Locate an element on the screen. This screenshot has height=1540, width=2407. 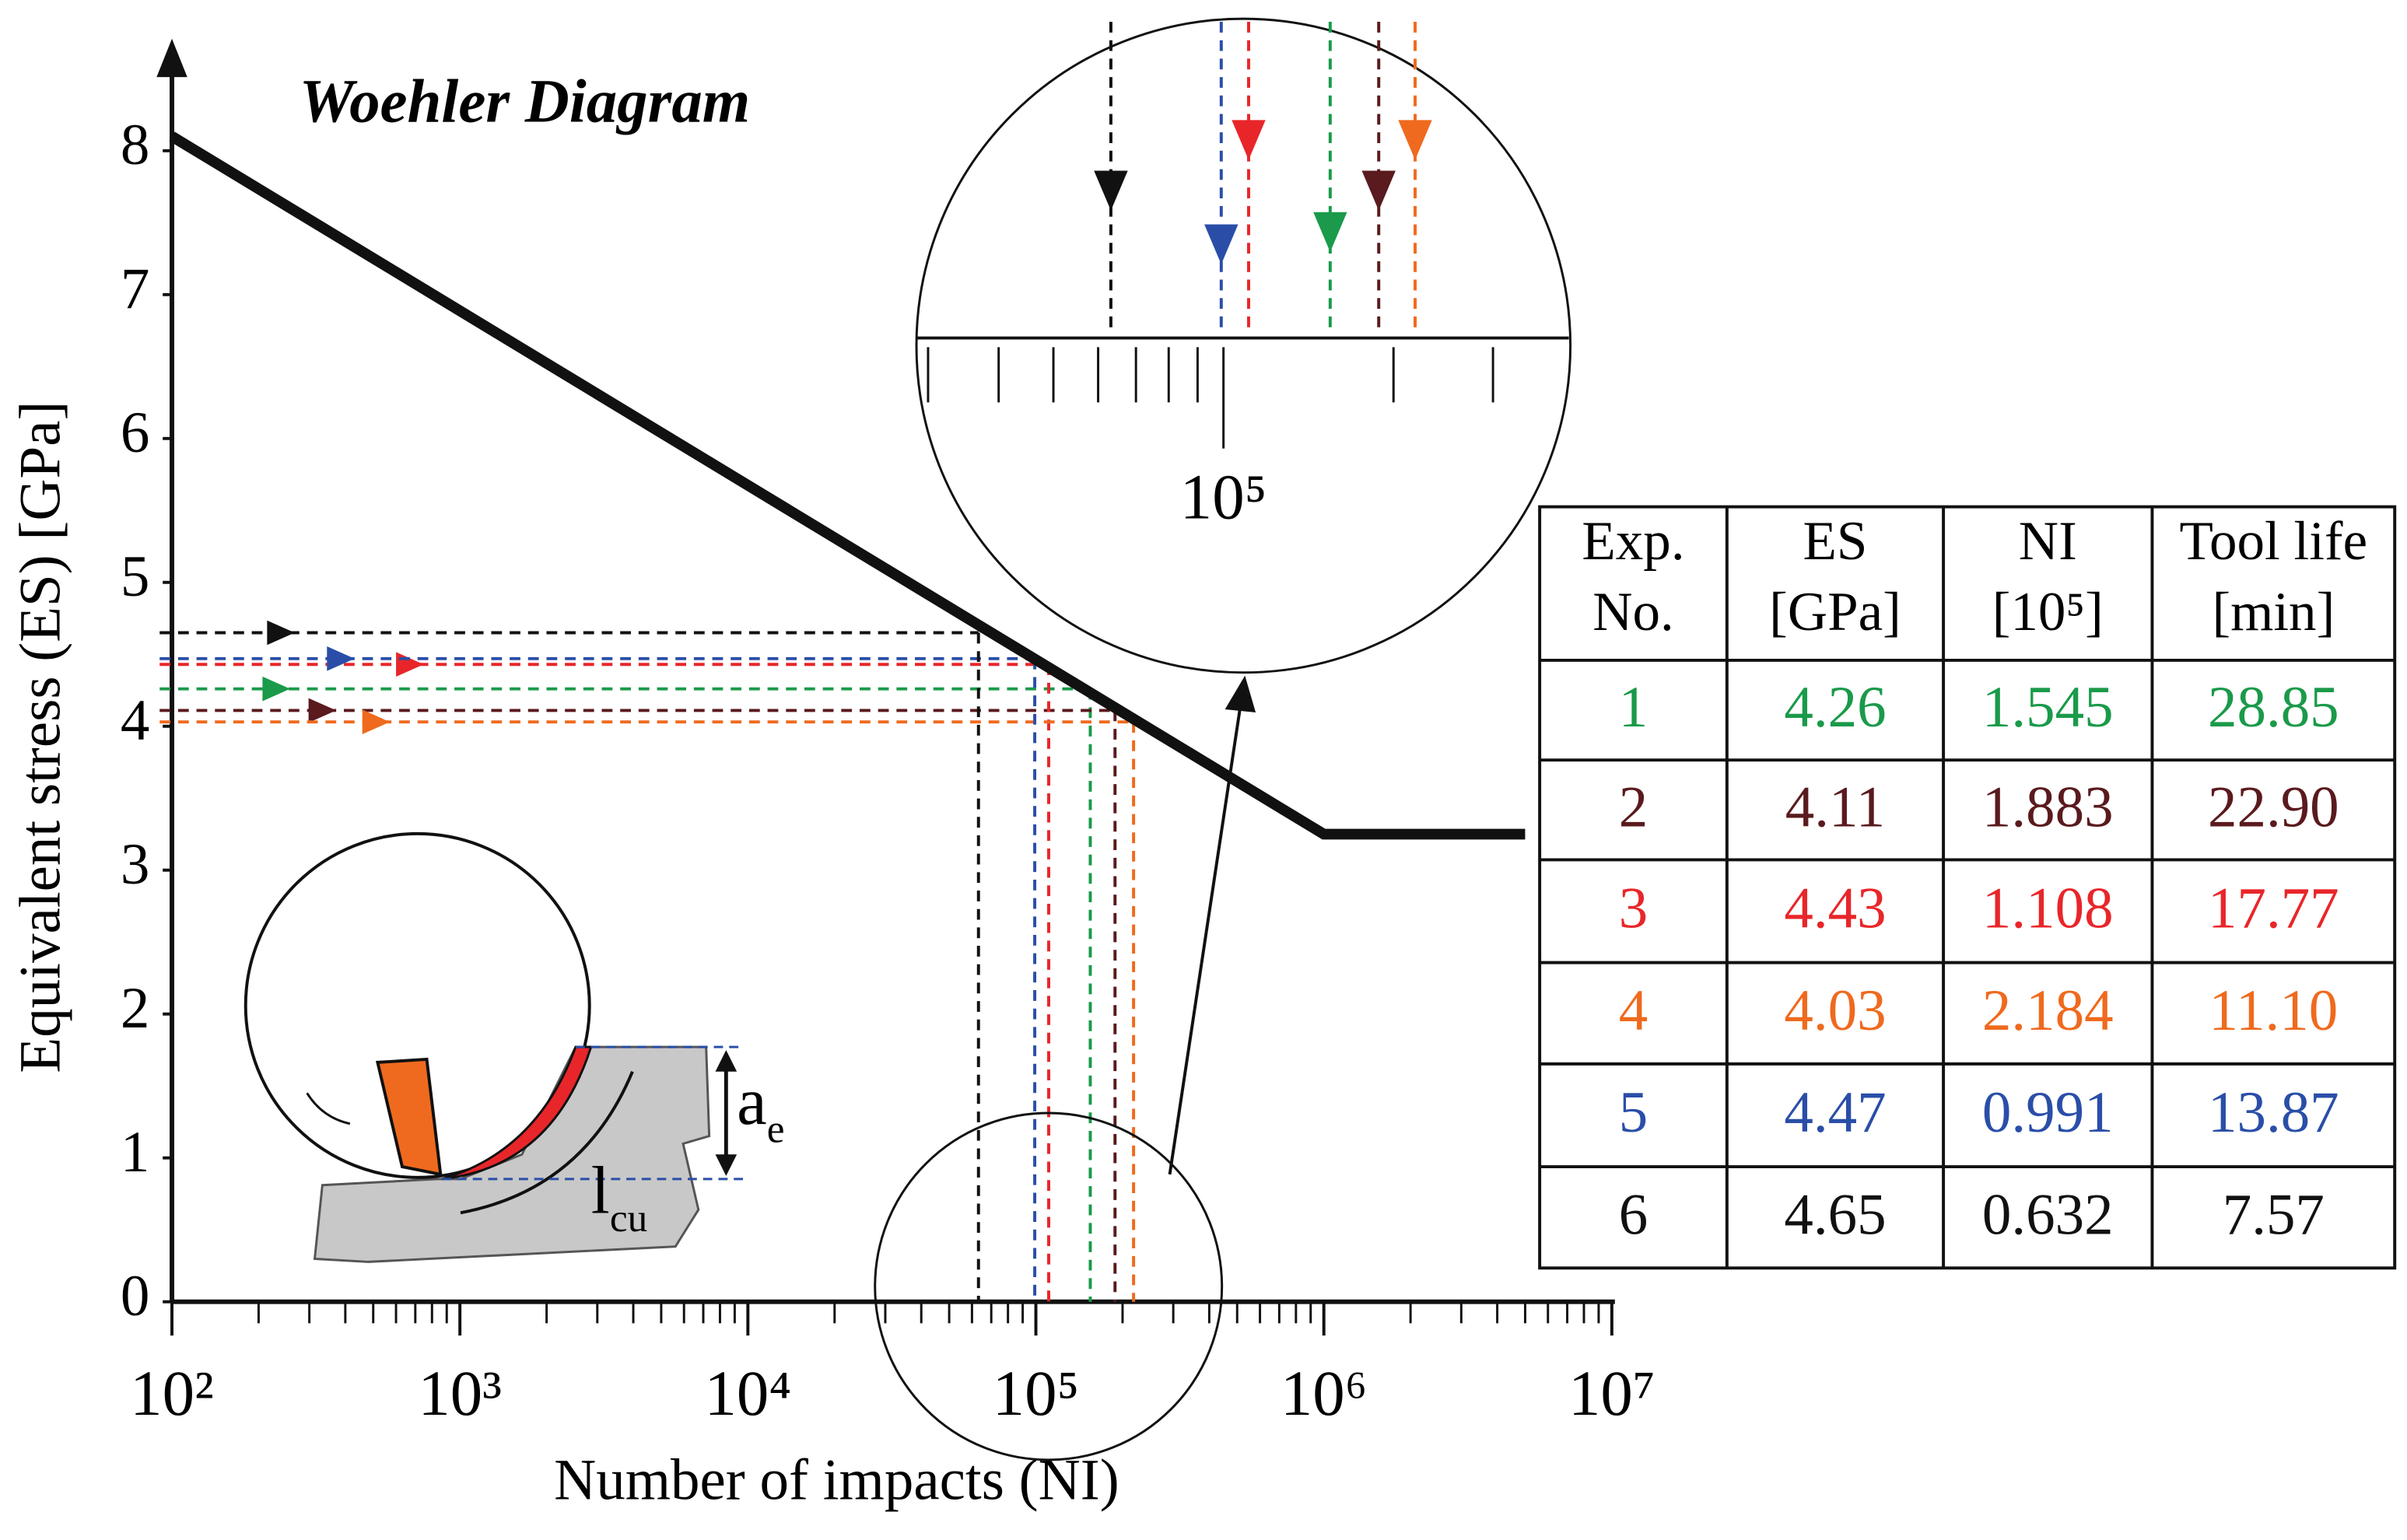
table-header: NI is located at coordinates (2048, 542).